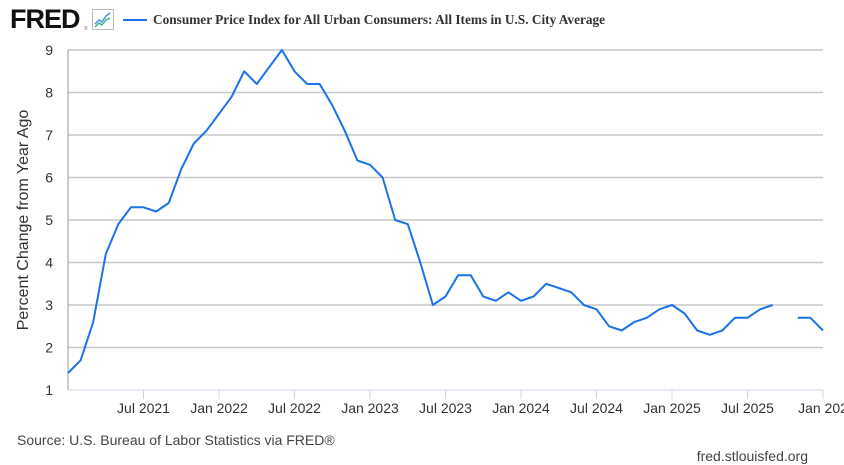 The image size is (844, 465). I want to click on y-axis-label: Percent Change from Year Ago, so click(23, 220).